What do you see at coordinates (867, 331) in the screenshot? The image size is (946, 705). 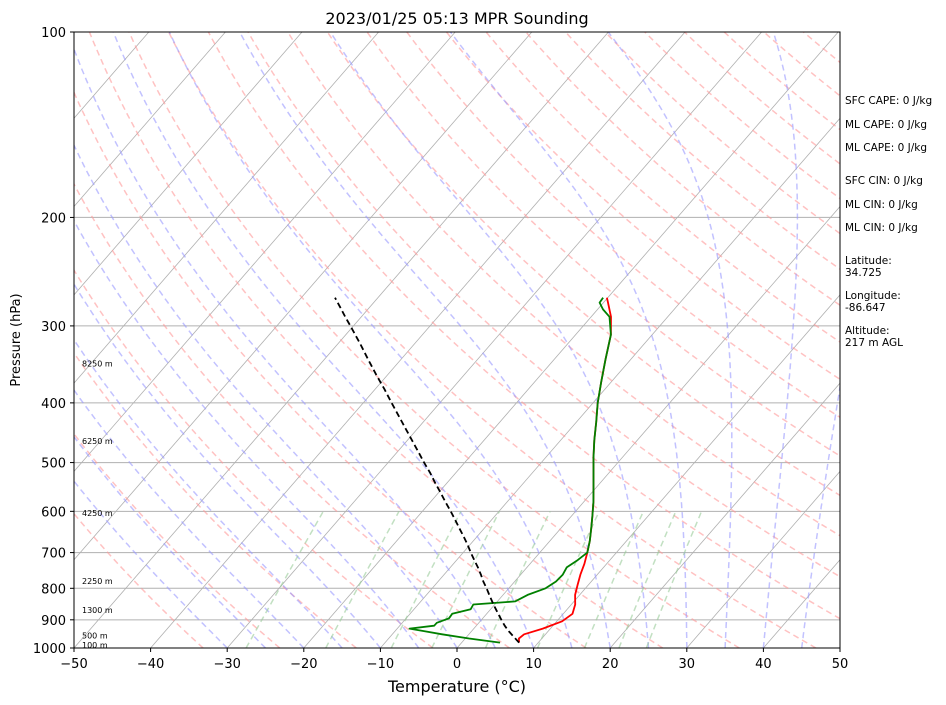 I see `altitude-label: Altitude:` at bounding box center [867, 331].